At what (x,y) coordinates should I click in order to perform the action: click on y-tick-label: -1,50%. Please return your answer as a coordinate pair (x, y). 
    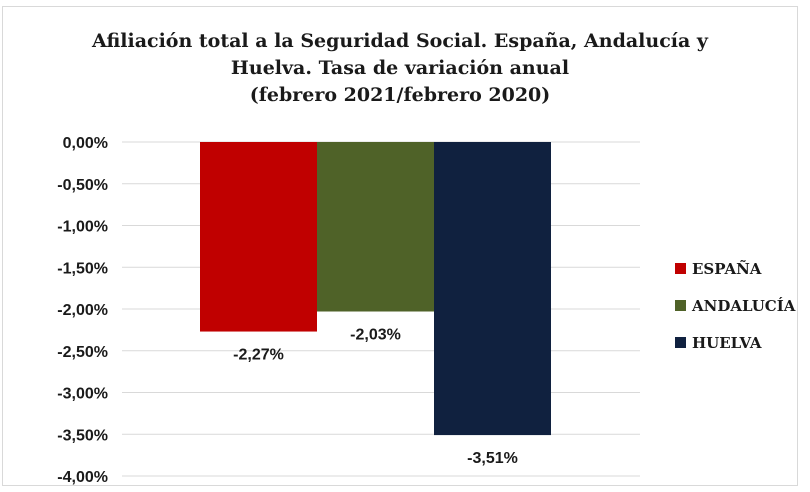
    Looking at the image, I should click on (82, 268).